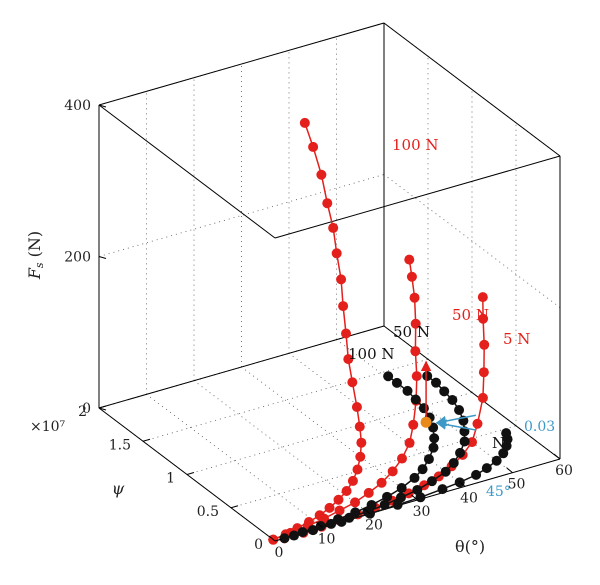  I want to click on label-blue-angle: 45°, so click(498, 492).